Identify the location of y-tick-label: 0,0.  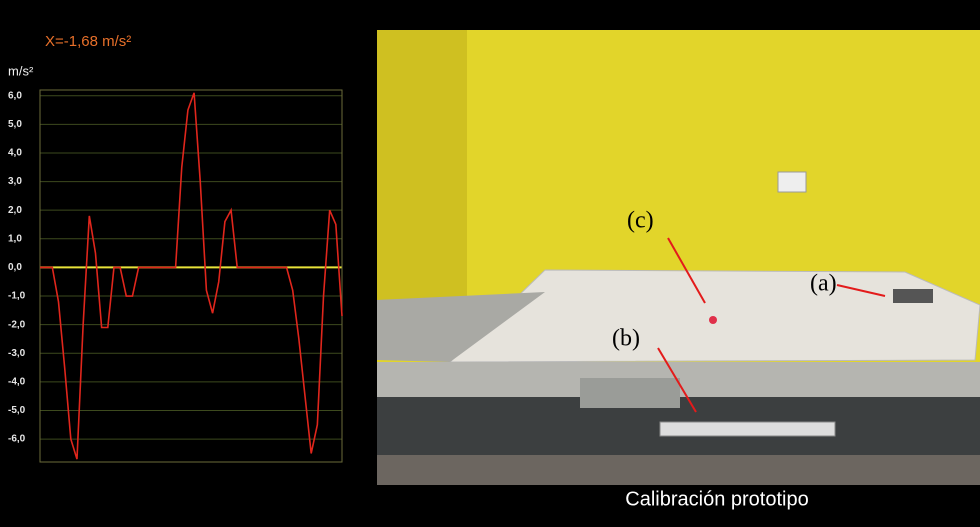
(15, 267).